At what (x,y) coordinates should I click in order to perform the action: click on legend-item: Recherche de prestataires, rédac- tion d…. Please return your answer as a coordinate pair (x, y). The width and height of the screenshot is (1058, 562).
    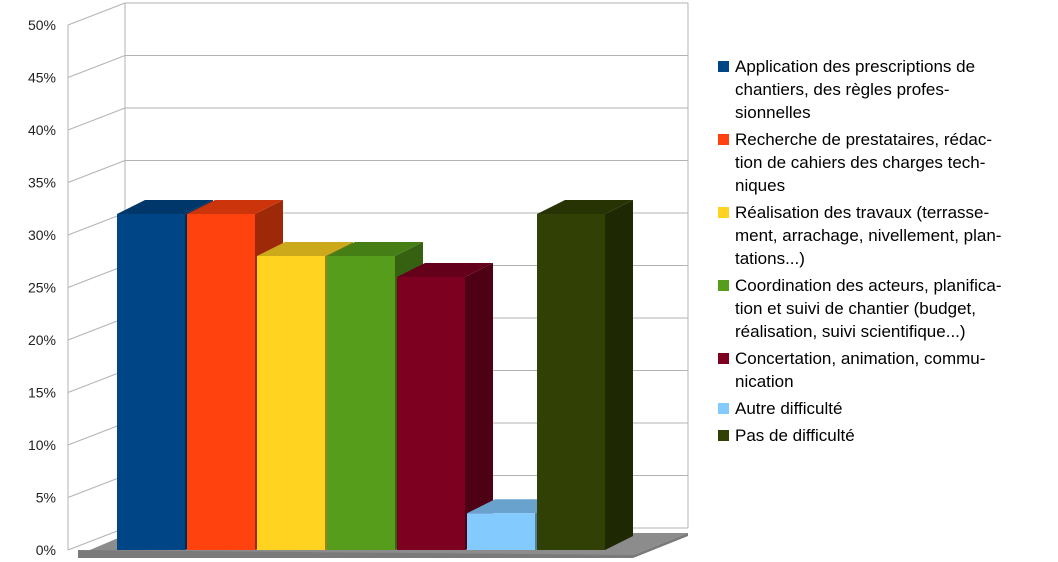
    Looking at the image, I should click on (888, 162).